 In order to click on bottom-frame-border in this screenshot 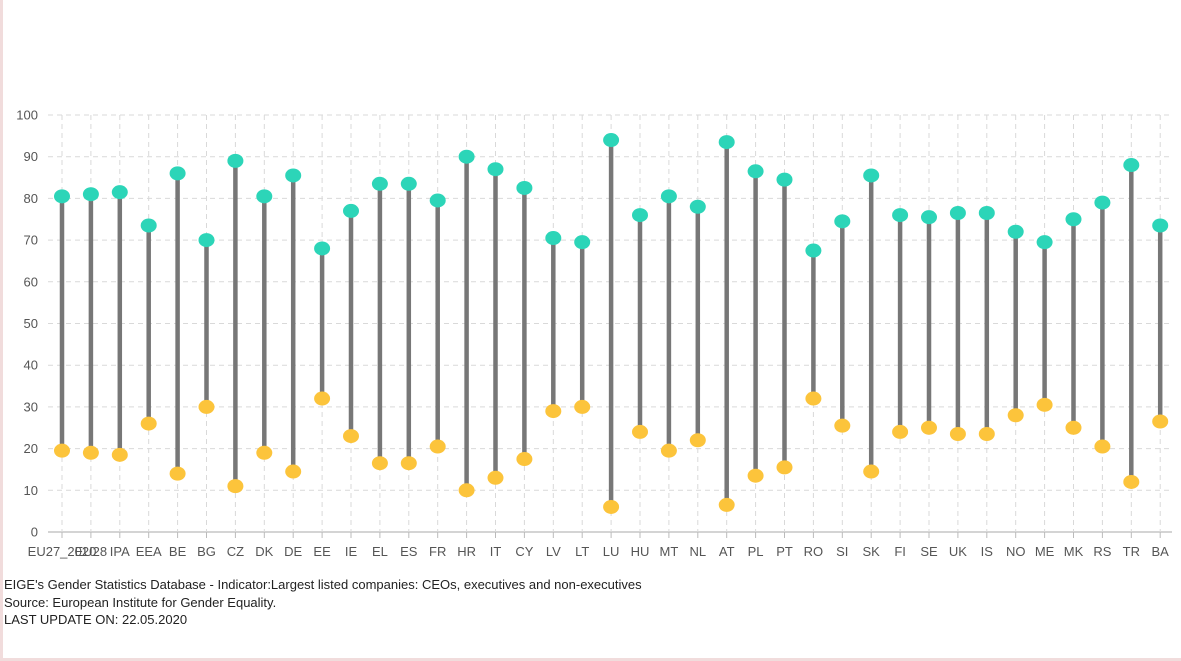, I will do `click(590, 659)`.